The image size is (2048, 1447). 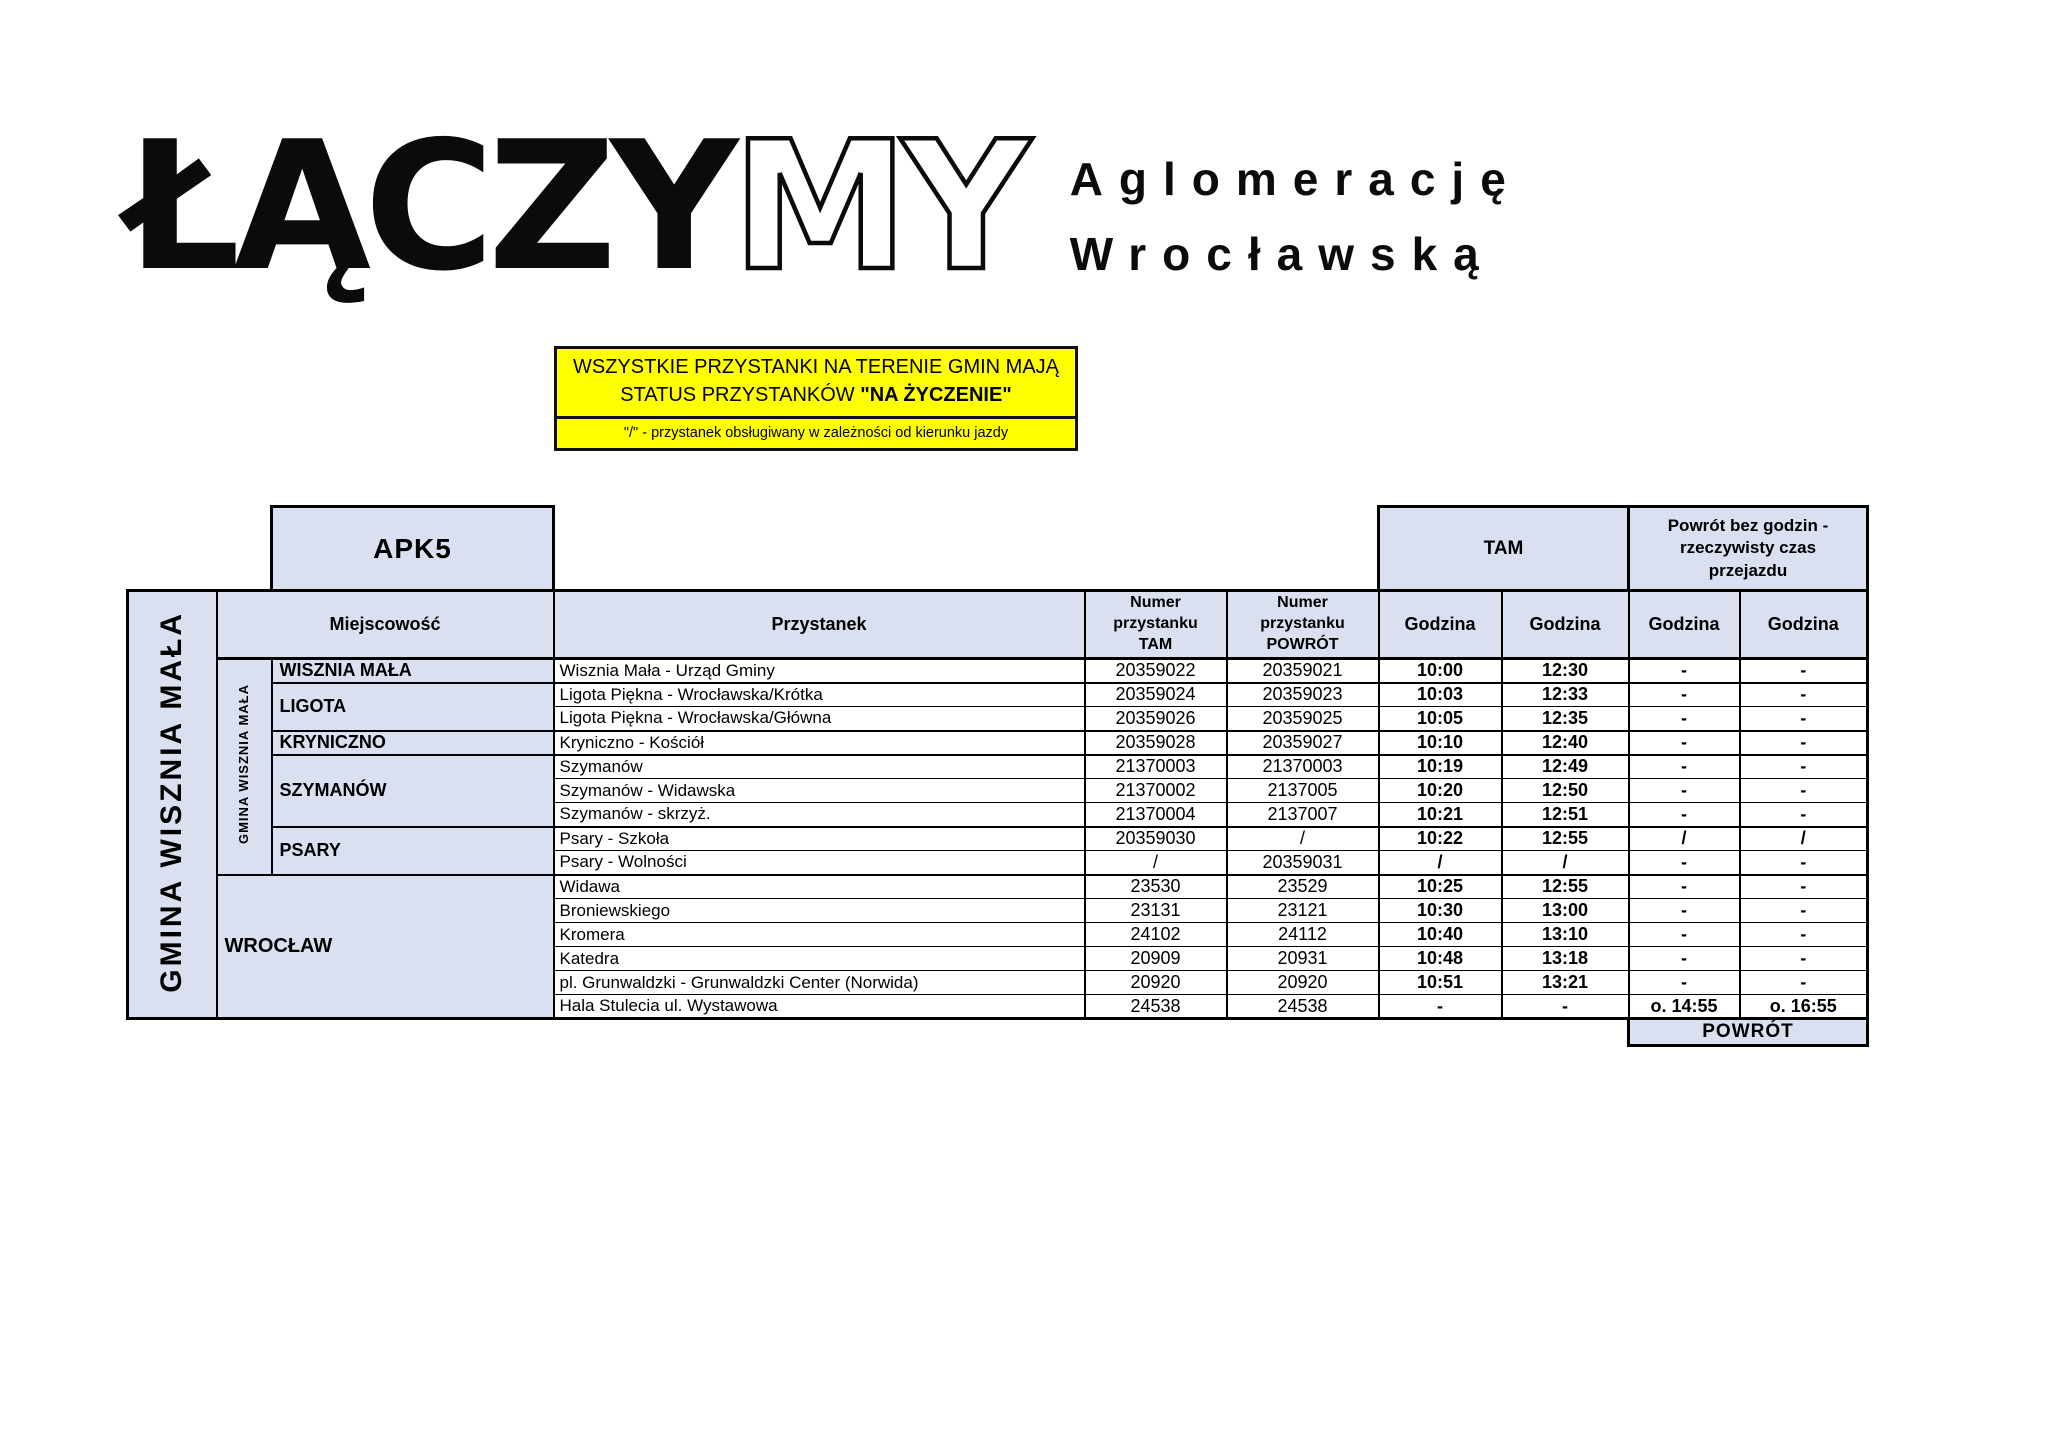 What do you see at coordinates (1155, 670) in the screenshot?
I see `stop-number-tam-cell: 20359022` at bounding box center [1155, 670].